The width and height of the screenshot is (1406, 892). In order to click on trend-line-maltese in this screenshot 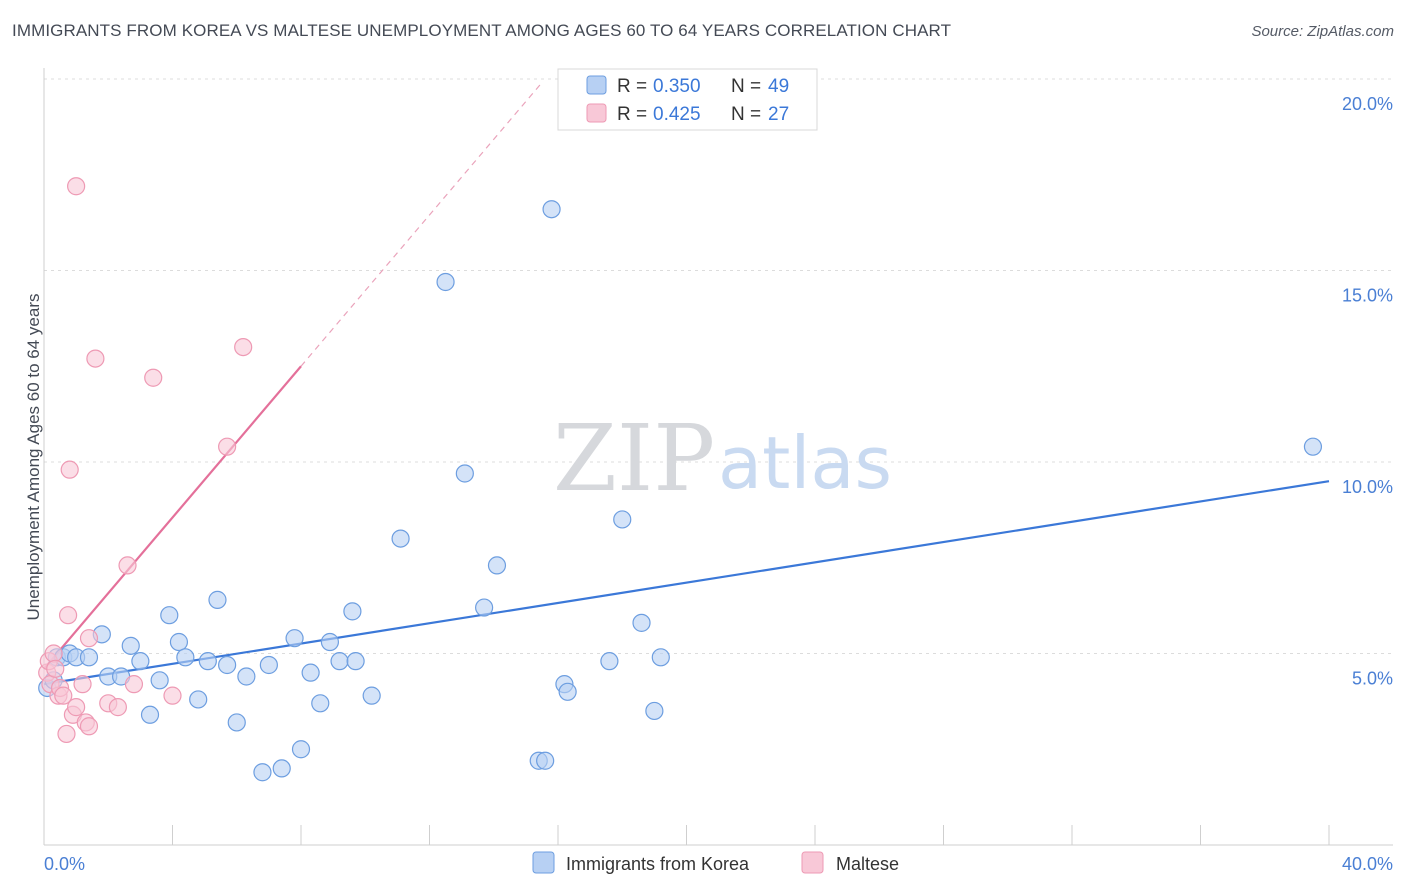, I will do `click(172, 517)`.